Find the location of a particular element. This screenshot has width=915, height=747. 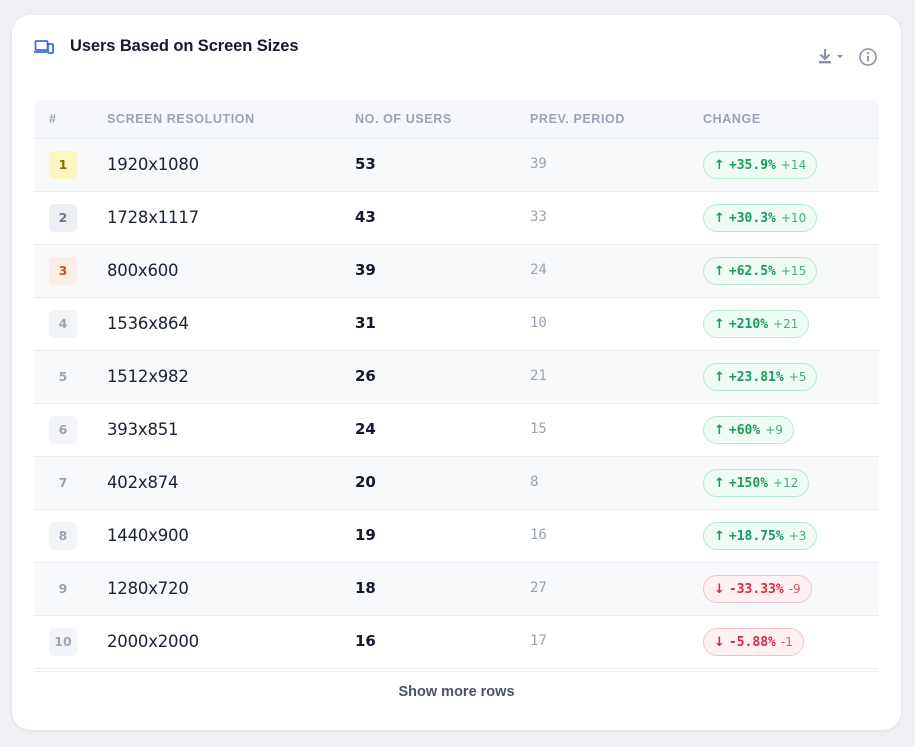

user-count: 19 is located at coordinates (365, 535).